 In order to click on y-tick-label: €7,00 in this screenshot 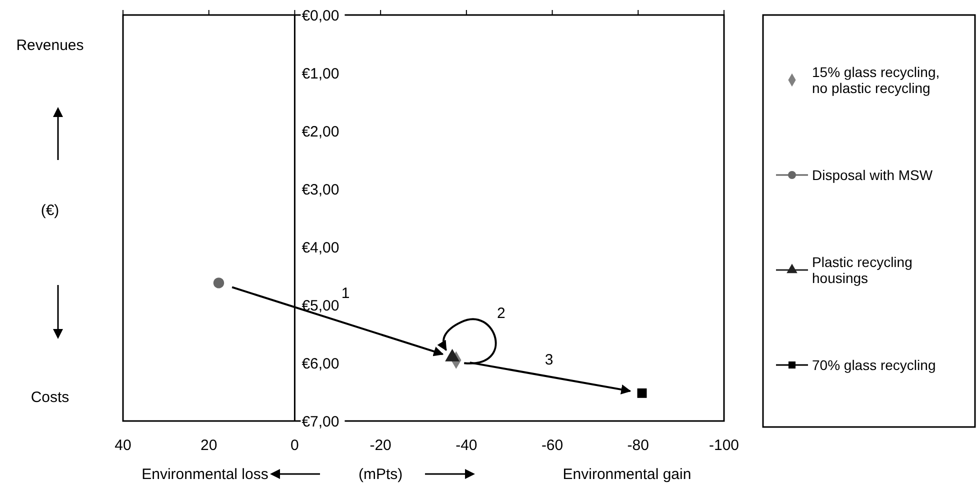, I will do `click(321, 421)`.